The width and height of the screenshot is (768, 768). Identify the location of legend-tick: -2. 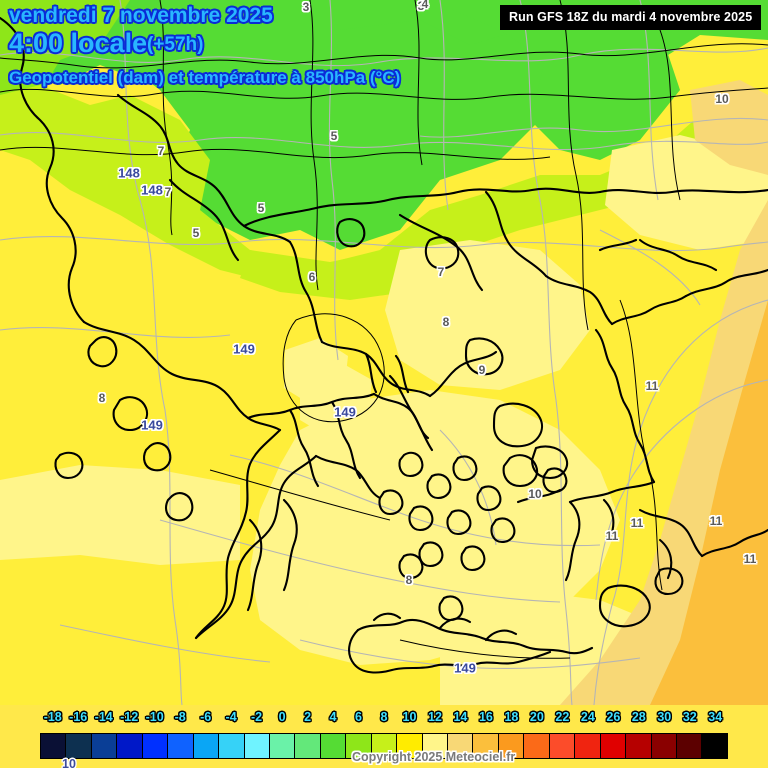
(257, 717).